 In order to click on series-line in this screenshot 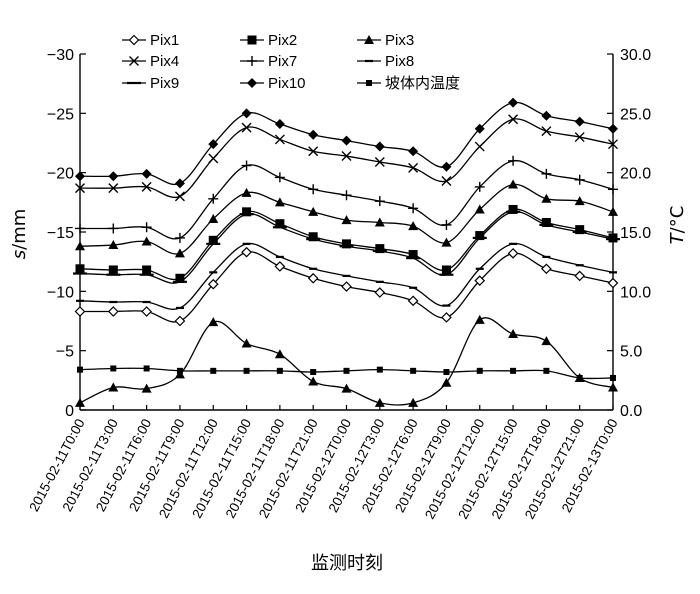, I will do `click(346, 158)`.